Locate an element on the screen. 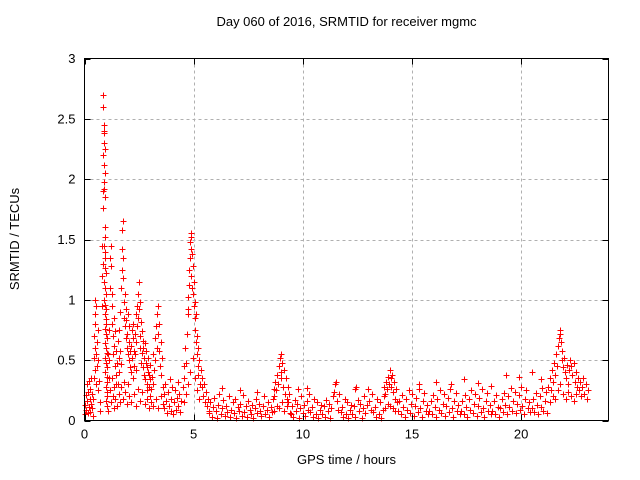 The image size is (640, 480). y-tick-label: 0 is located at coordinates (71, 420).